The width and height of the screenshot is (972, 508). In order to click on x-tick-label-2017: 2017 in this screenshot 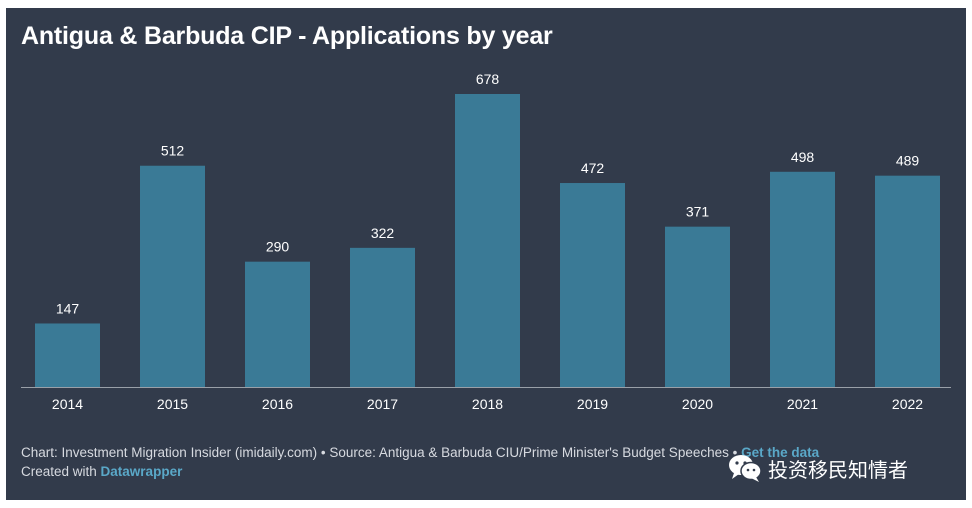, I will do `click(382, 404)`.